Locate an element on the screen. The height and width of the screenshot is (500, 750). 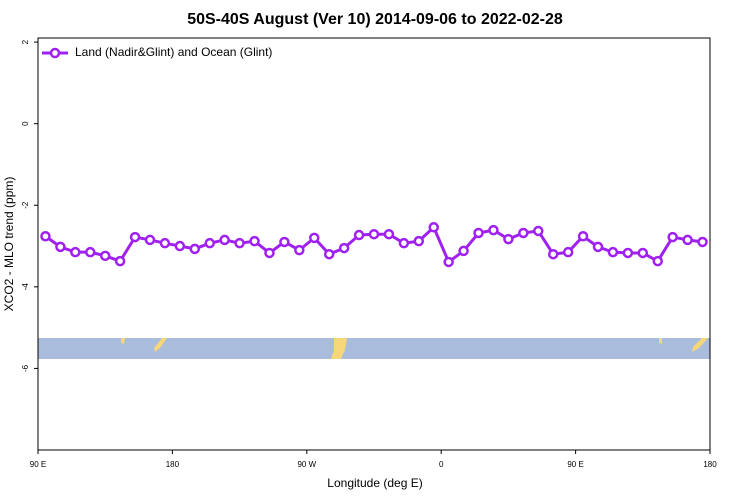
x-tick-label: 90 W is located at coordinates (306, 464).